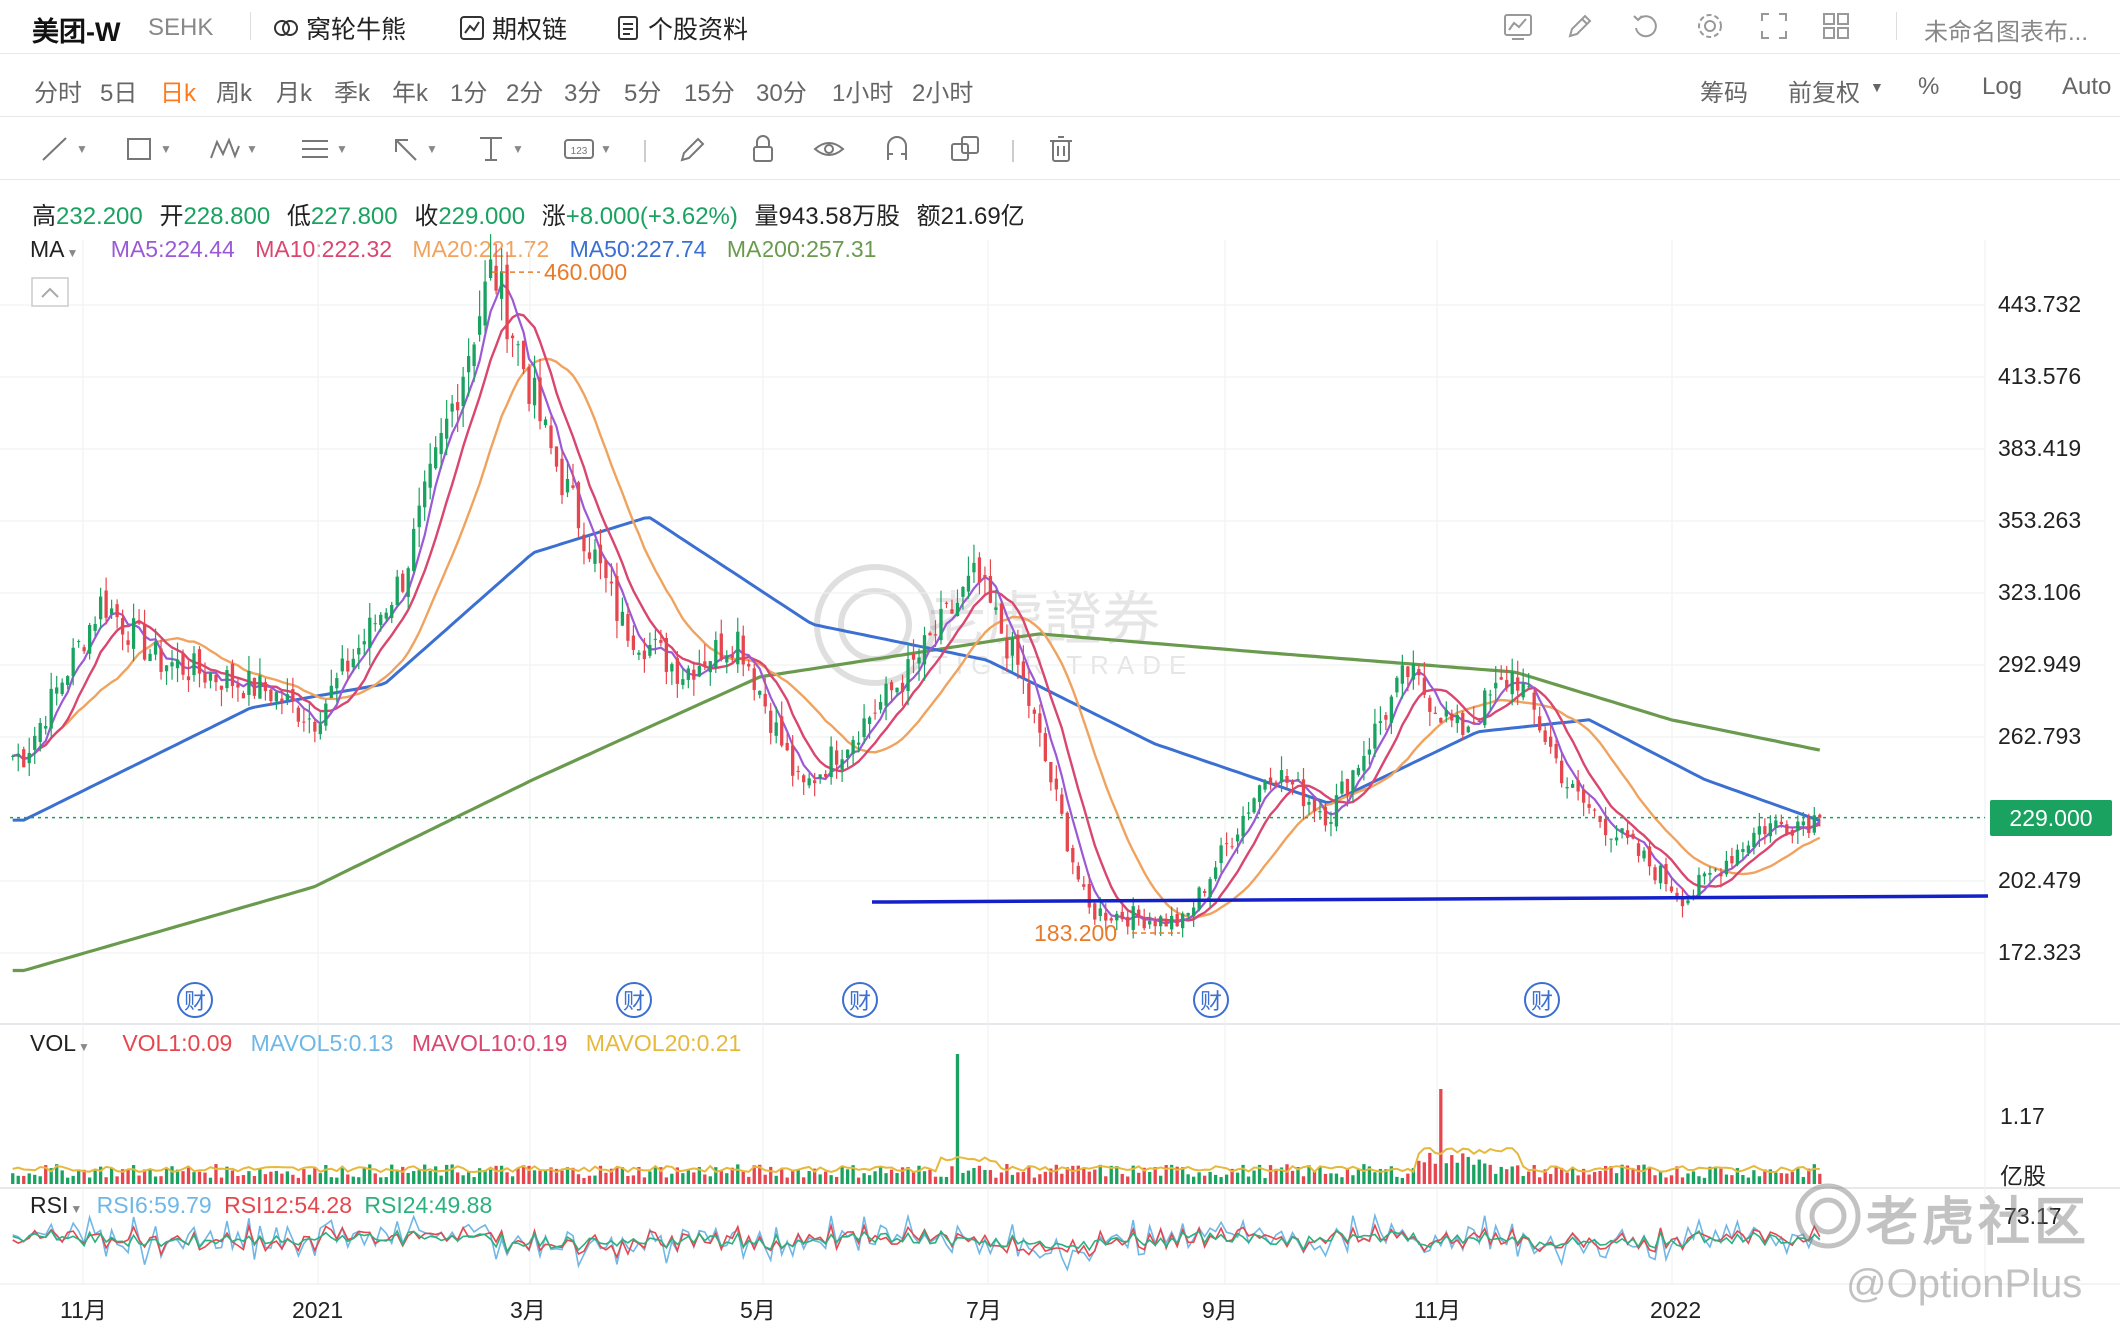 The width and height of the screenshot is (2120, 1338). I want to click on period-15min: 15分, so click(709, 93).